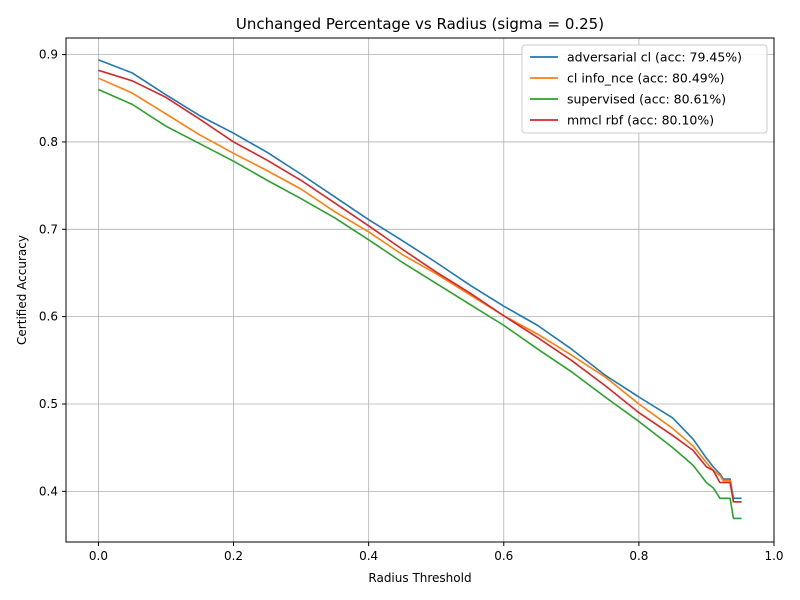 Image resolution: width=800 pixels, height=600 pixels. What do you see at coordinates (436, 552) in the screenshot?
I see `x-axis-ticks: 0.0 0.2 0.4 0.6 0.8 1.0` at bounding box center [436, 552].